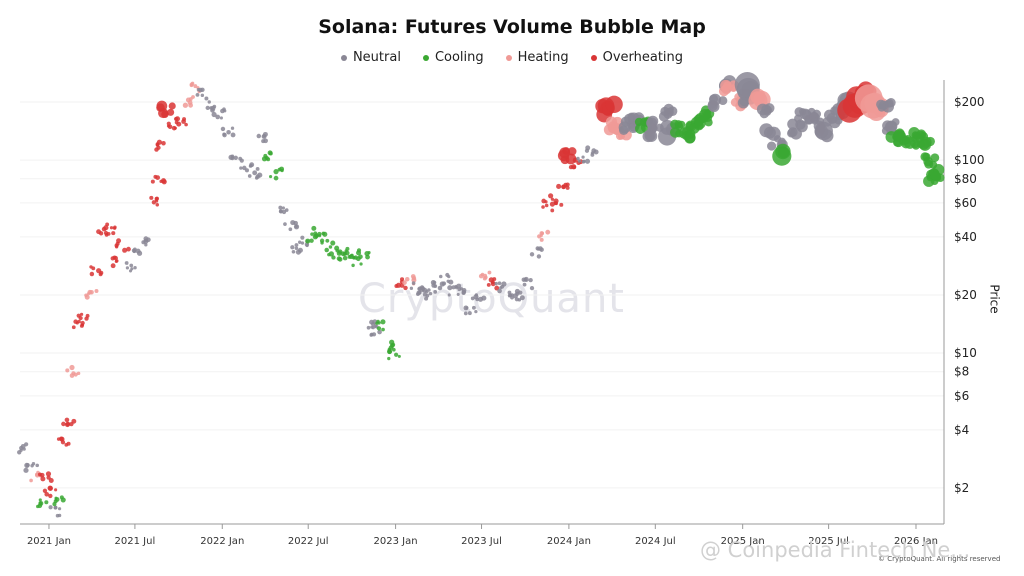  I want to click on y-tick-label: $40, so click(965, 237).